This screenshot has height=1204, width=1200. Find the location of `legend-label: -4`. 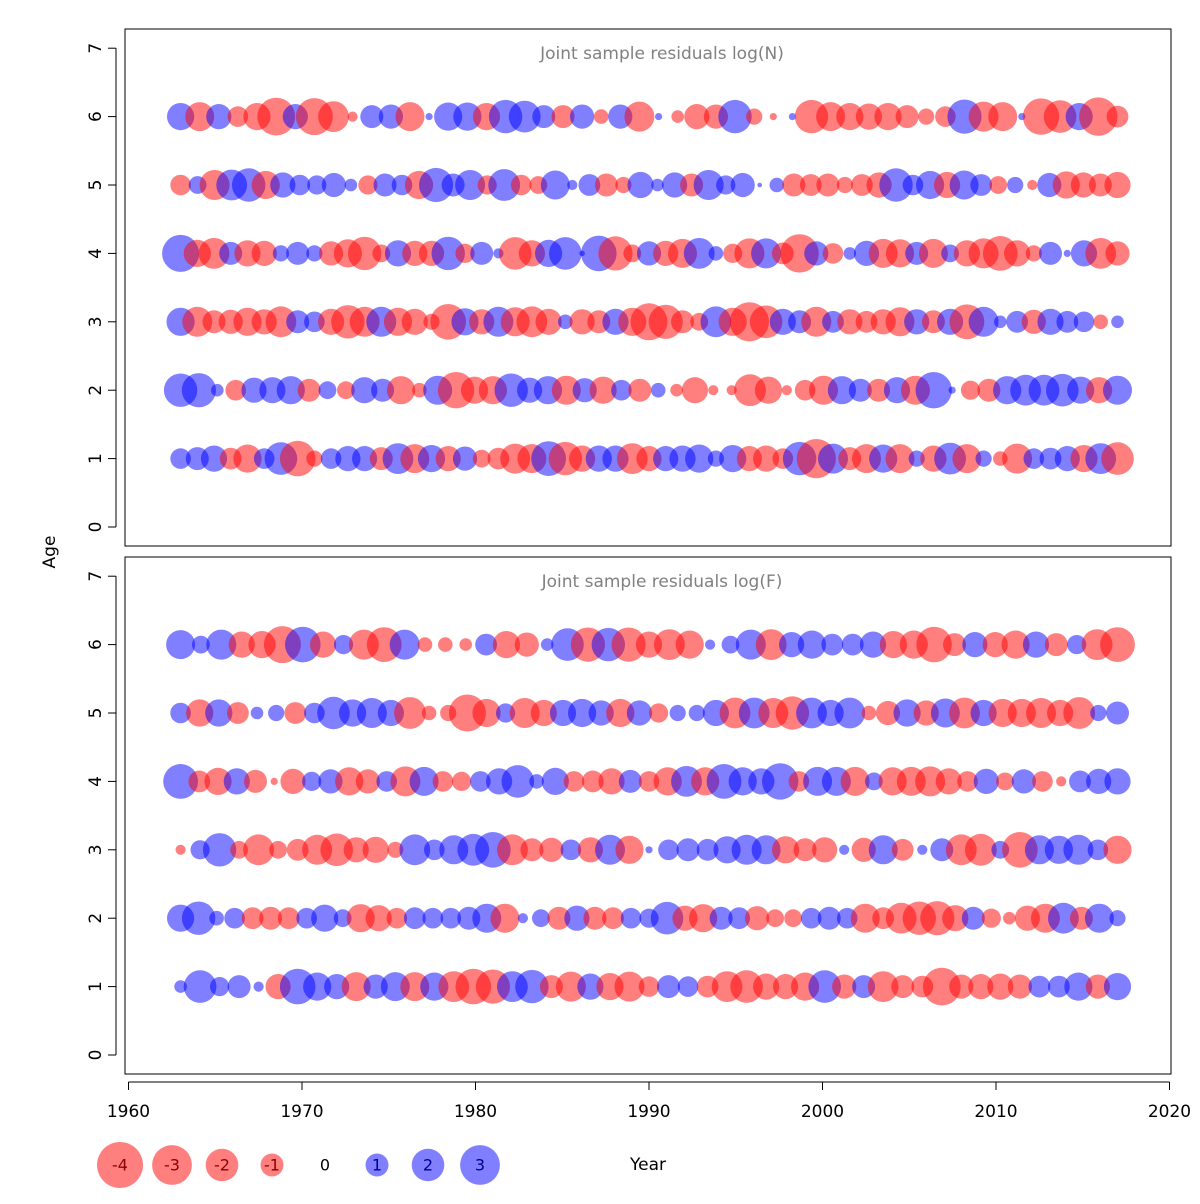

legend-label: -4 is located at coordinates (120, 1165).